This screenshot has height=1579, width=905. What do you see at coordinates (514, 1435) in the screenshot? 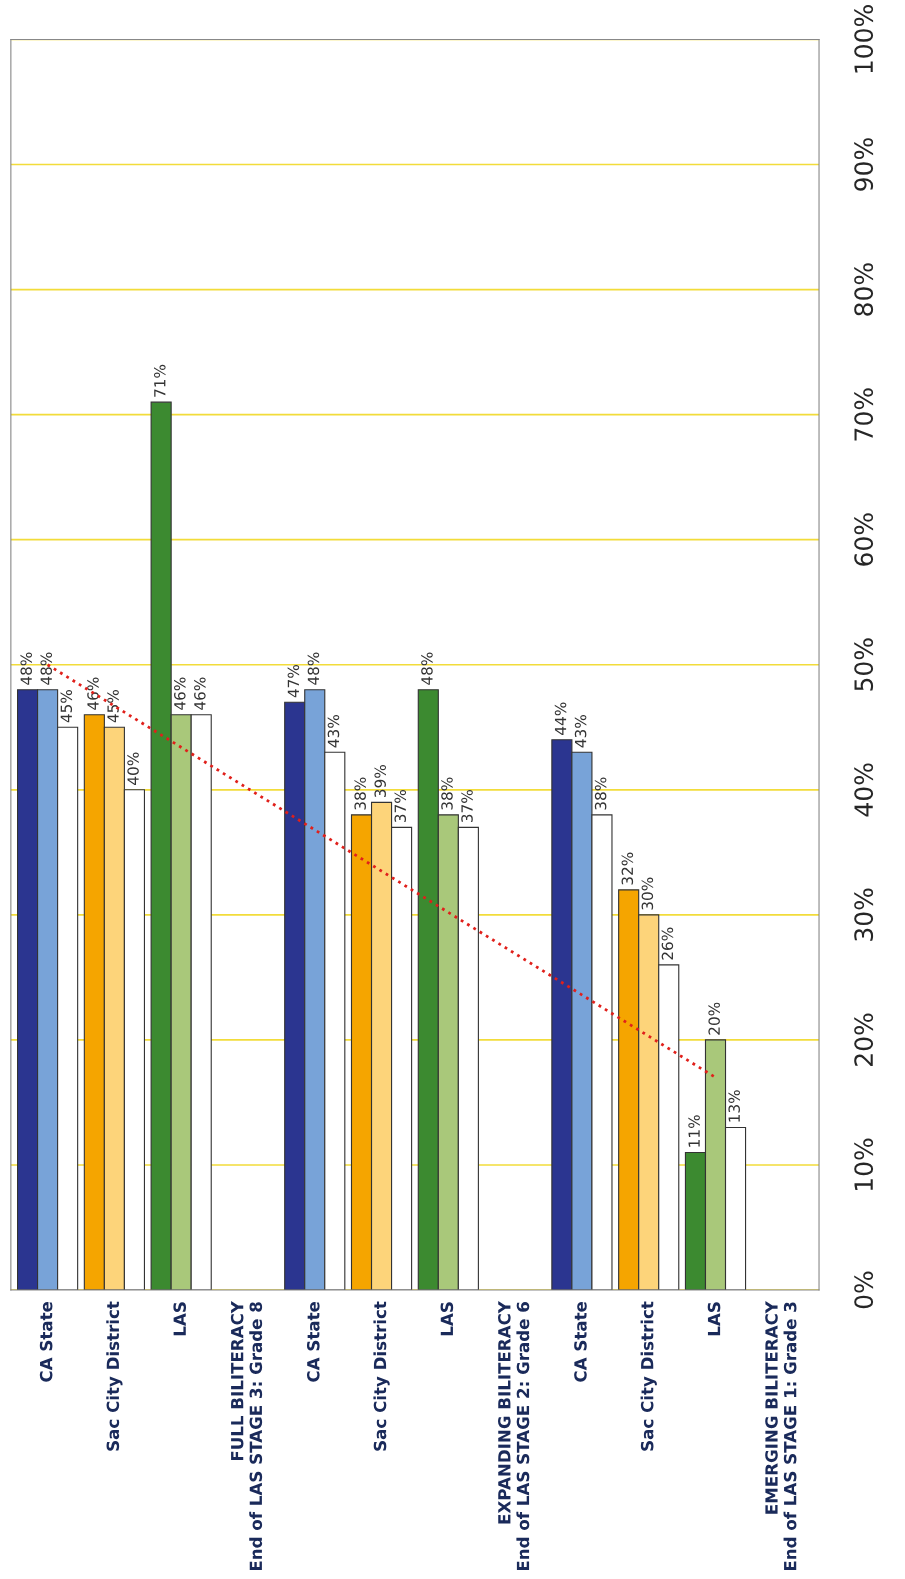
I see `x-tick-label: EXPANDING BILITERACY End of LAS STAGE 2: Grade 6` at bounding box center [514, 1435].